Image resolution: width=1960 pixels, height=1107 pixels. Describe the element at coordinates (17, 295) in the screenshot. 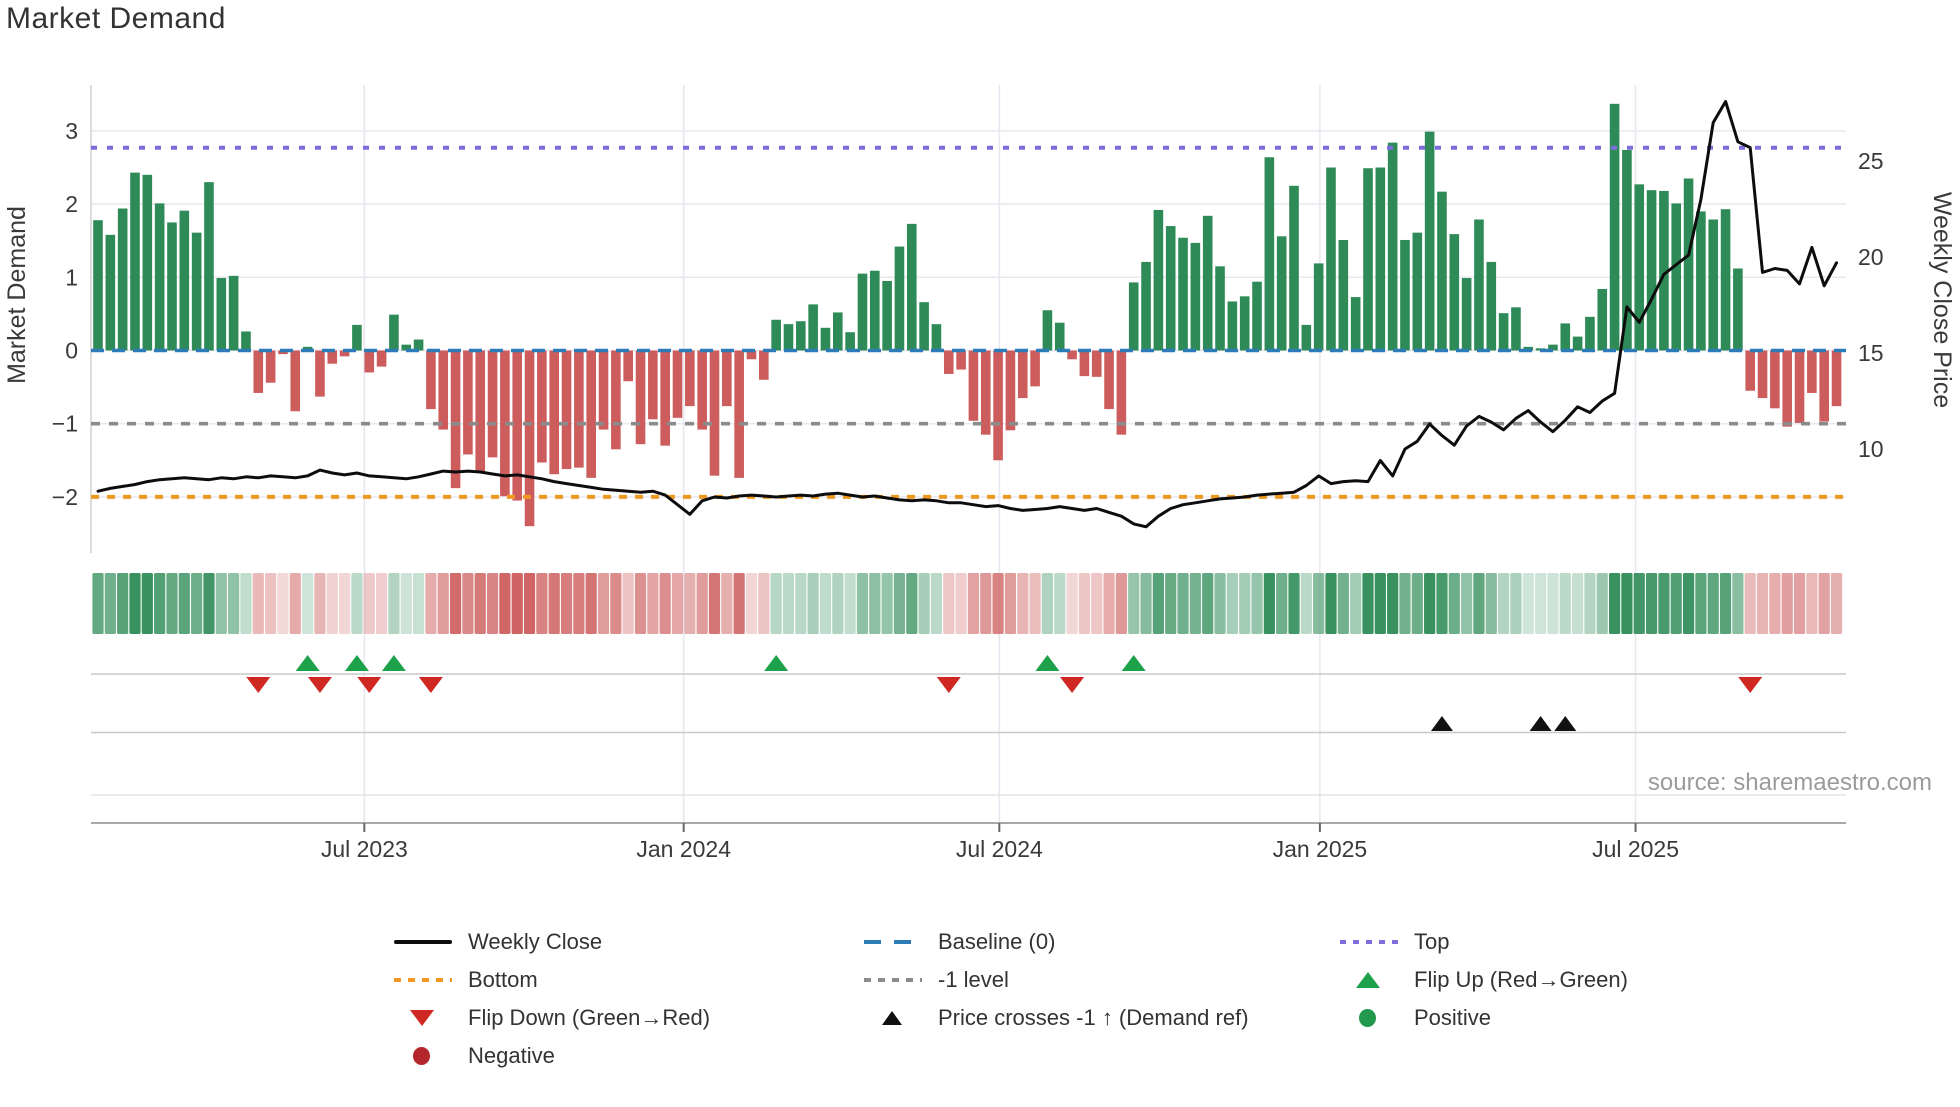

I see `y-axis-label-left: Market Demand` at that location.